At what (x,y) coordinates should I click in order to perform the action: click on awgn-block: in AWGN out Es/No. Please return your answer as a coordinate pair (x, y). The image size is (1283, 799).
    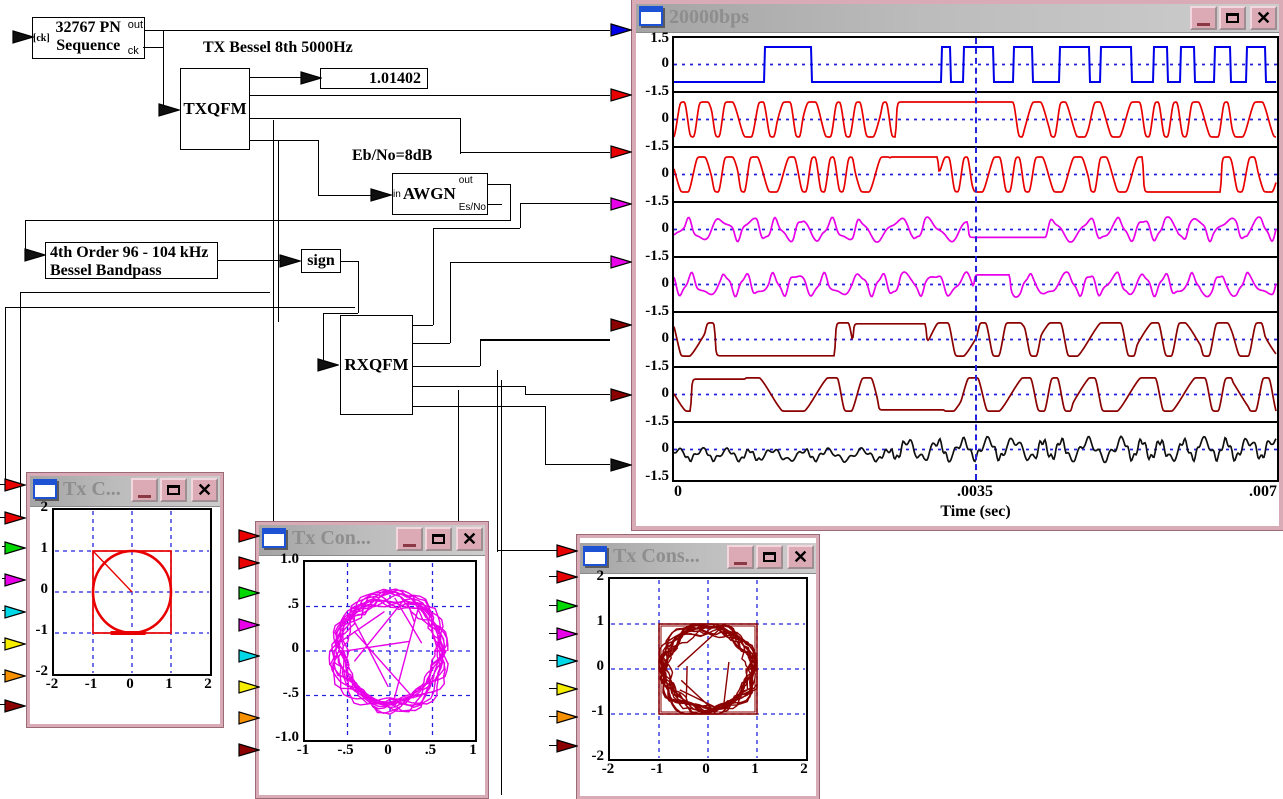
    Looking at the image, I should click on (440, 194).